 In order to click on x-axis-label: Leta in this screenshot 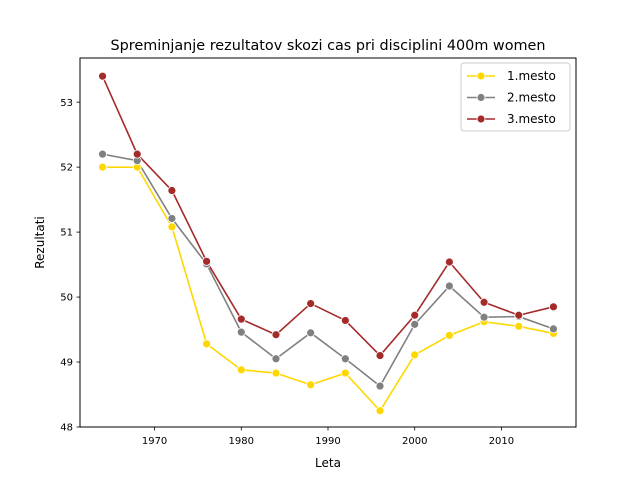, I will do `click(328, 463)`.